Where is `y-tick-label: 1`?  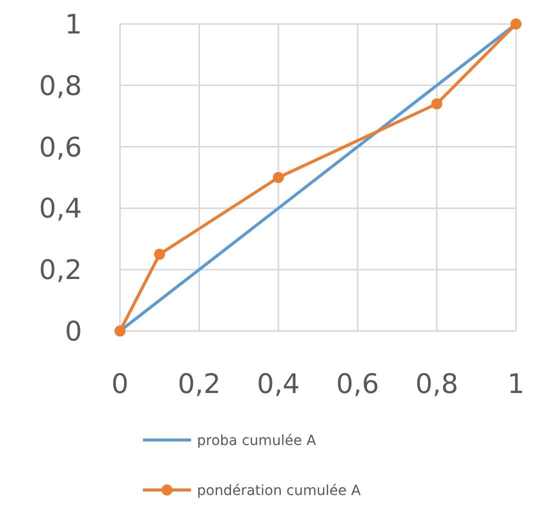 y-tick-label: 1 is located at coordinates (73, 24).